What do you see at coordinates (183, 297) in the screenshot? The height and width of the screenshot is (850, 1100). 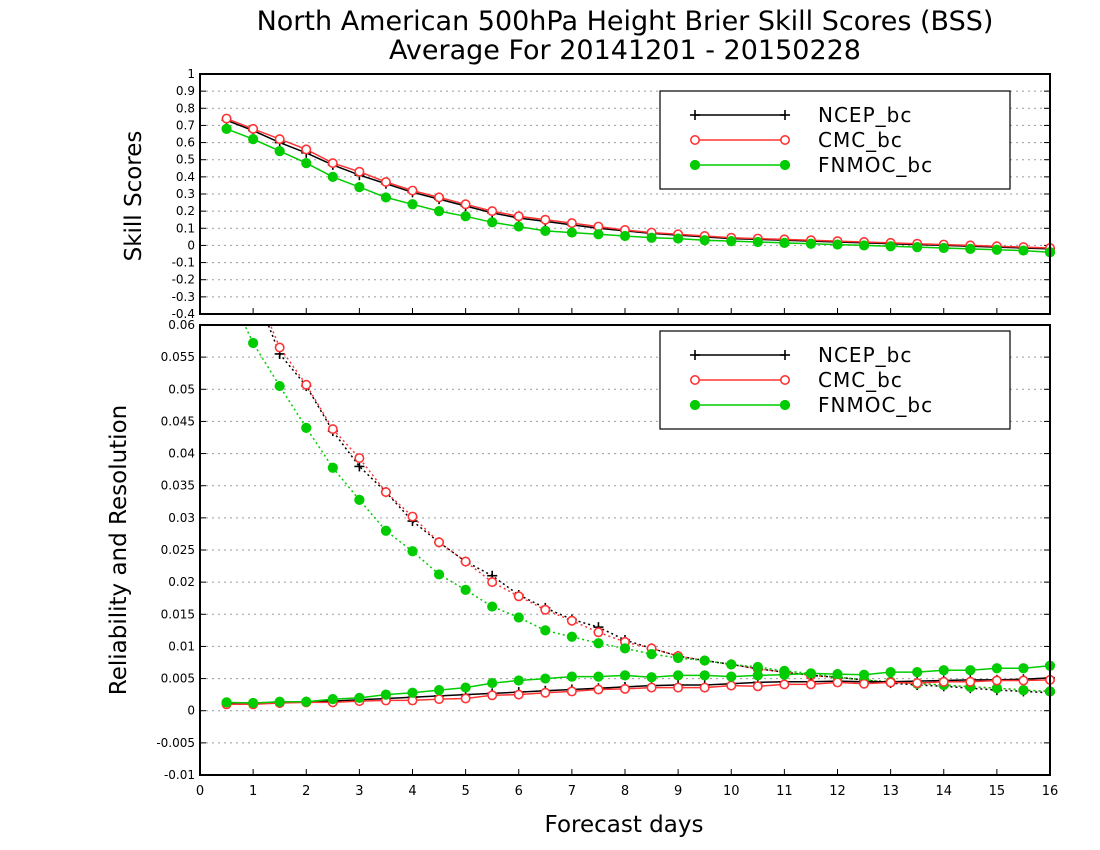 I see `top-ytick-label: -0.3` at bounding box center [183, 297].